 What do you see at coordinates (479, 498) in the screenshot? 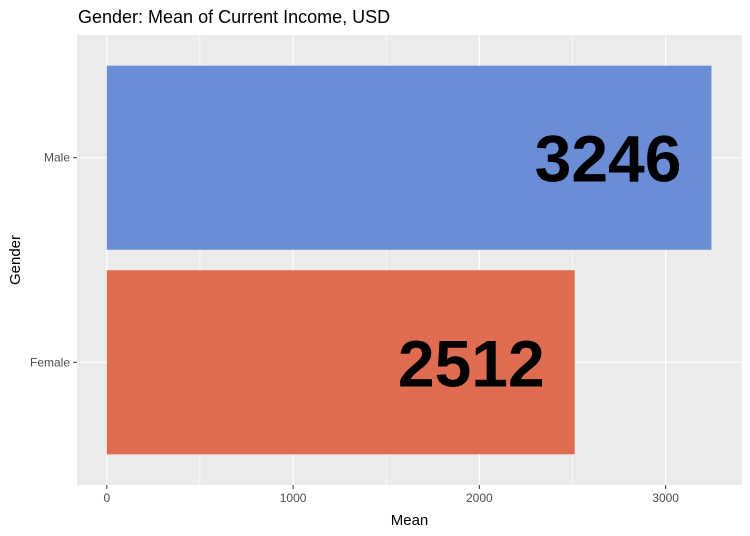
I see `x-tick-label: 2000` at bounding box center [479, 498].